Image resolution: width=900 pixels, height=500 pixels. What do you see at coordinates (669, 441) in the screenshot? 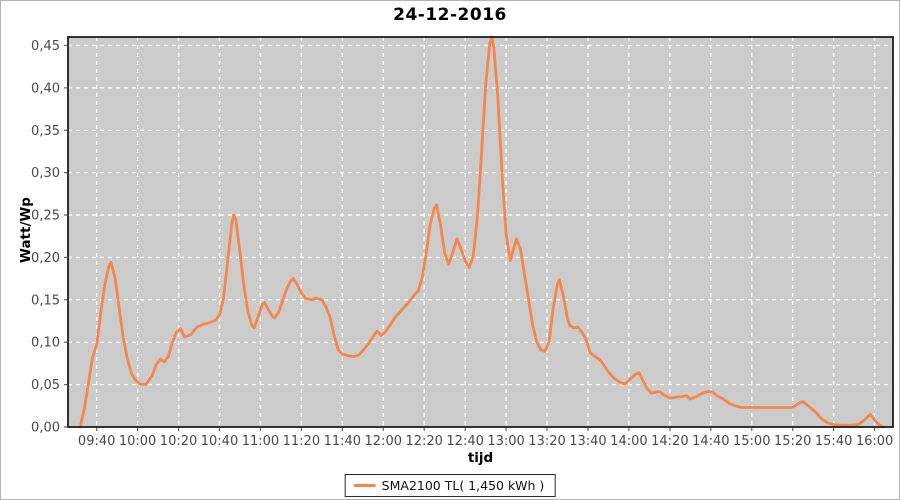
I see `x-tick-label: 14:20` at bounding box center [669, 441].